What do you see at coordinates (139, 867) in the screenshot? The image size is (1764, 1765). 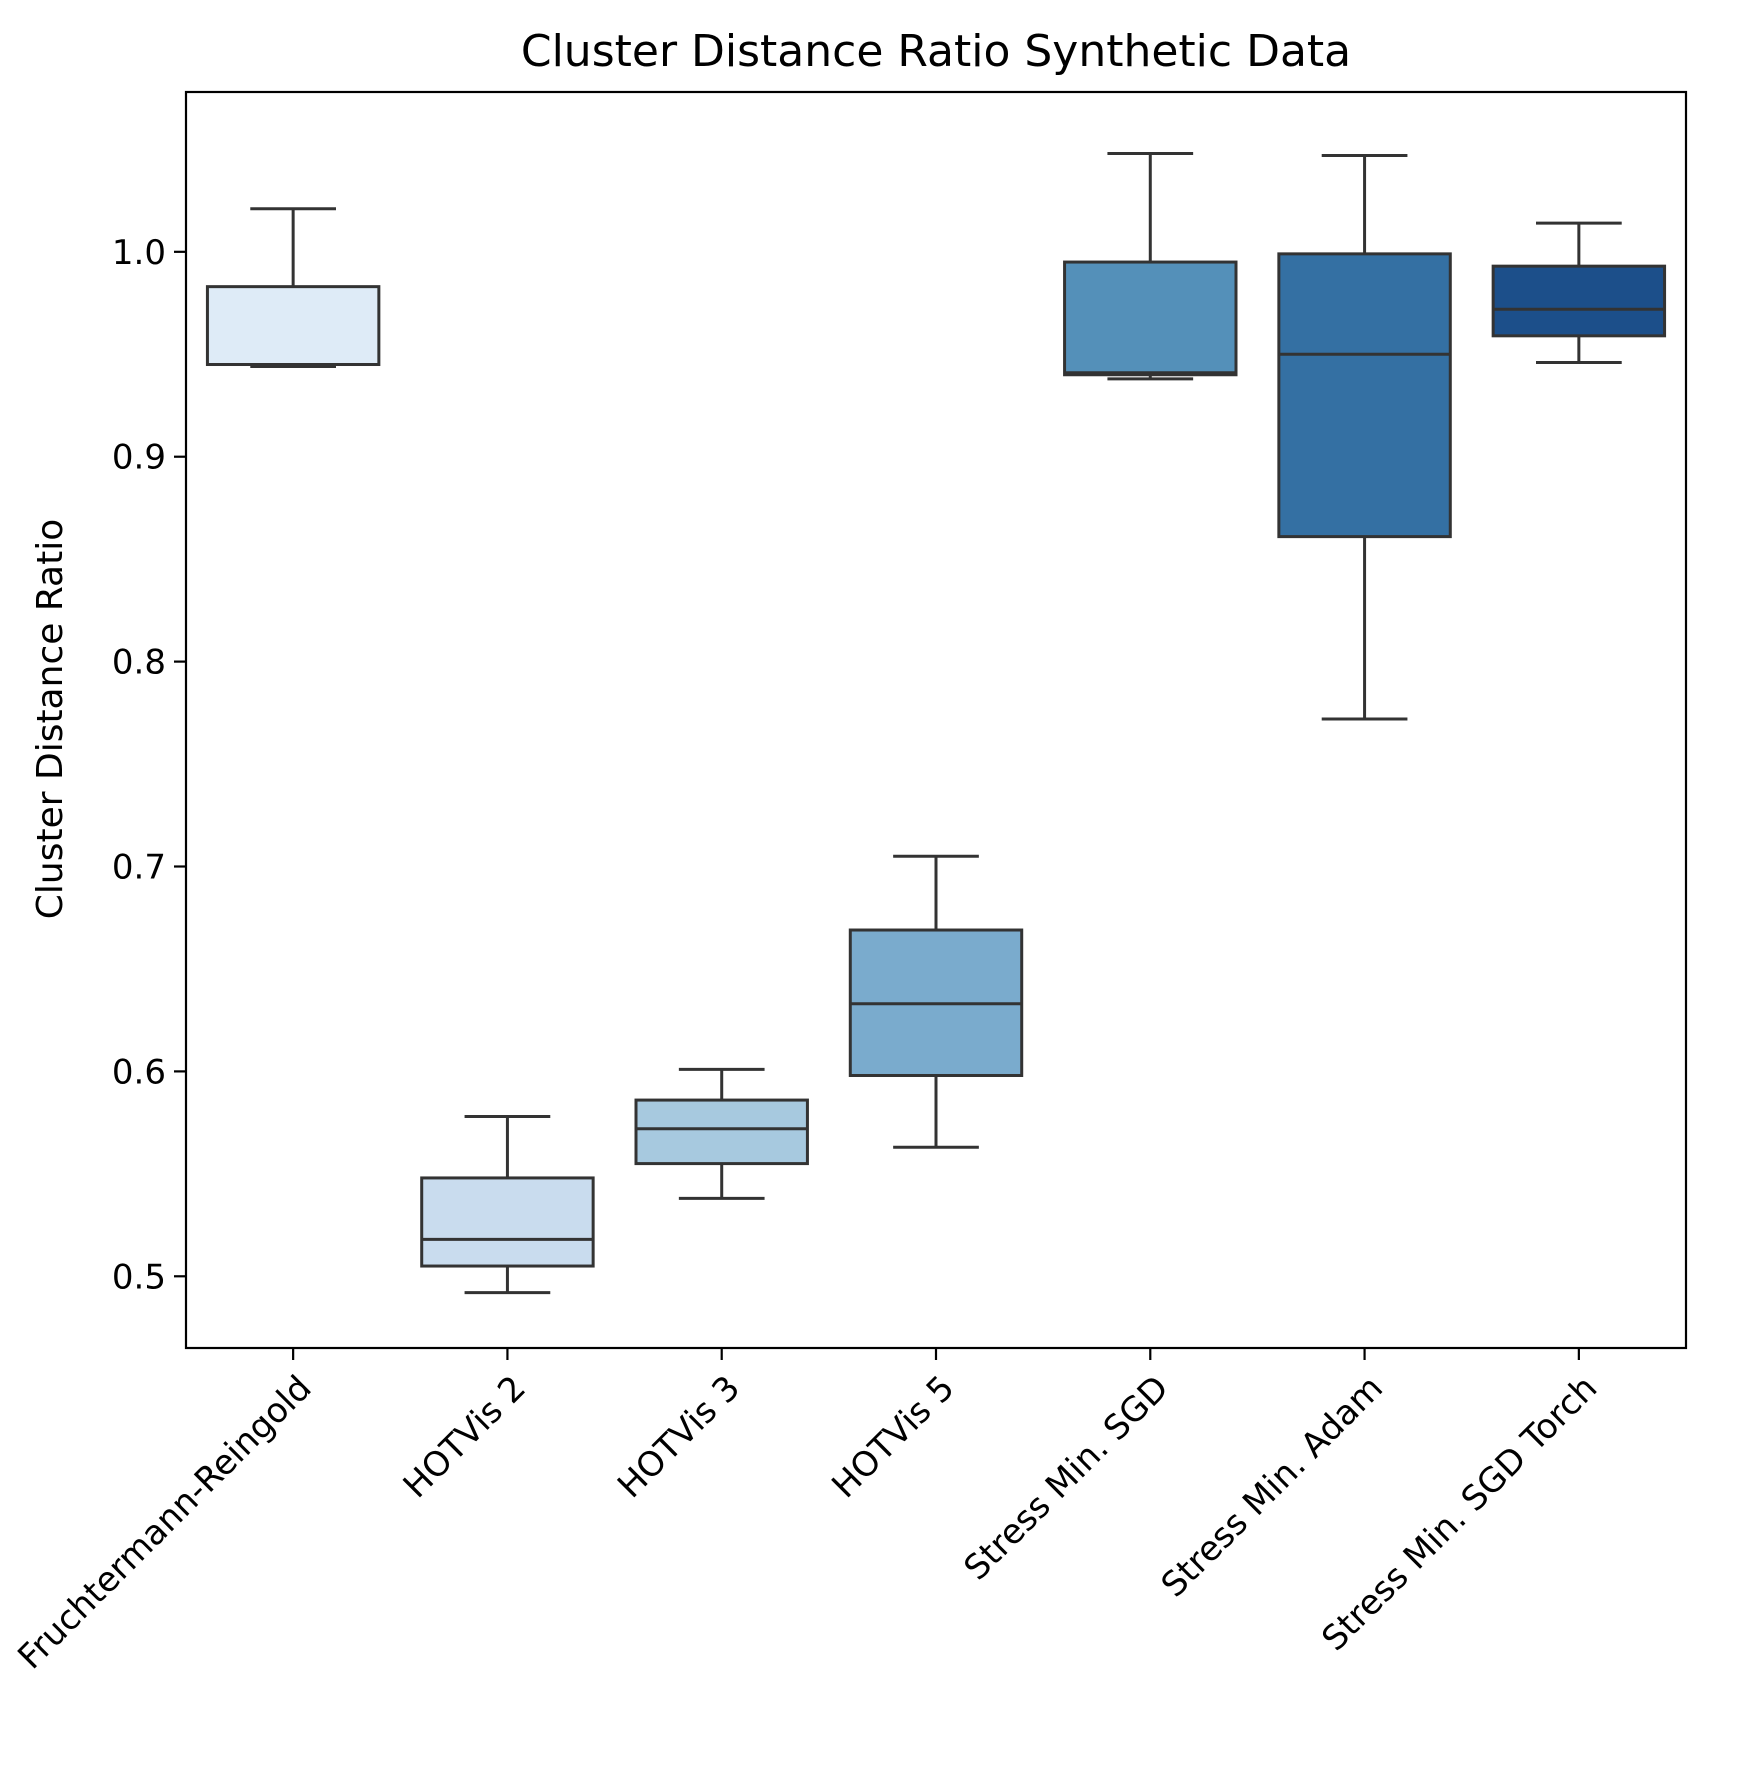 I see `y-tick-label: 0.7` at bounding box center [139, 867].